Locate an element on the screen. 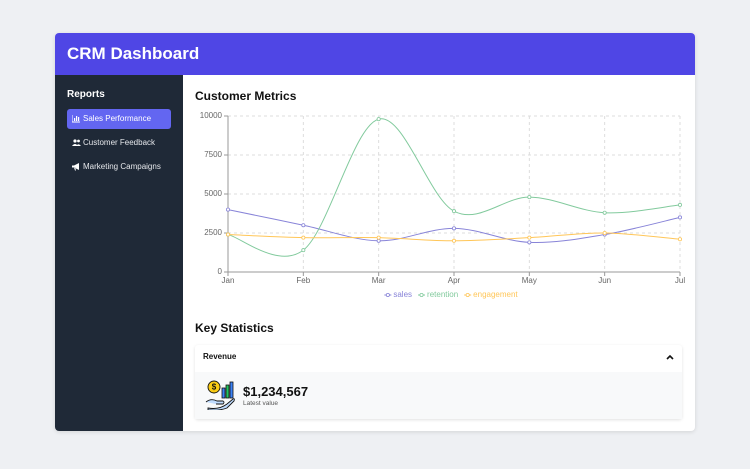 The height and width of the screenshot is (469, 750). sidebar-item: Customer Feedback is located at coordinates (119, 143).